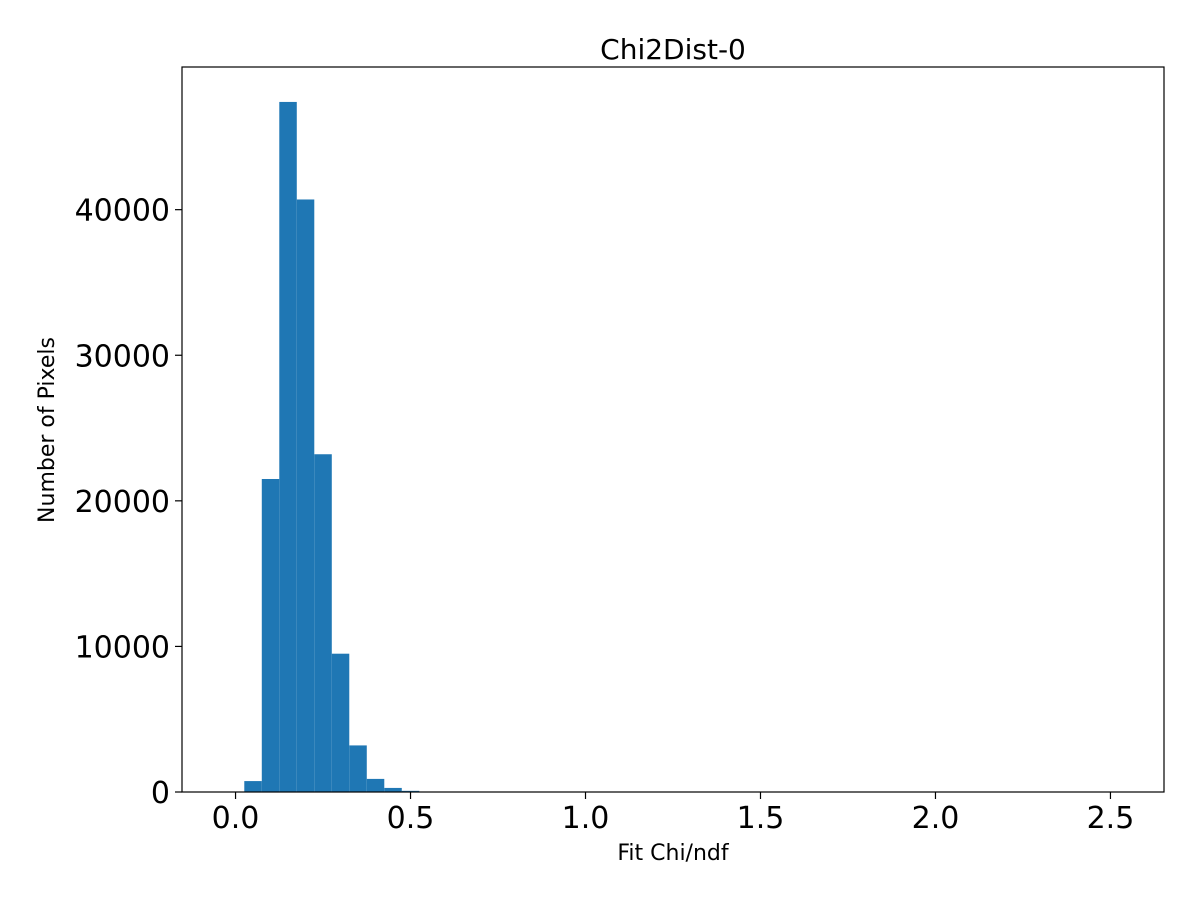 This screenshot has width=1200, height=904. What do you see at coordinates (761, 818) in the screenshot?
I see `x-tick-label: 1.5` at bounding box center [761, 818].